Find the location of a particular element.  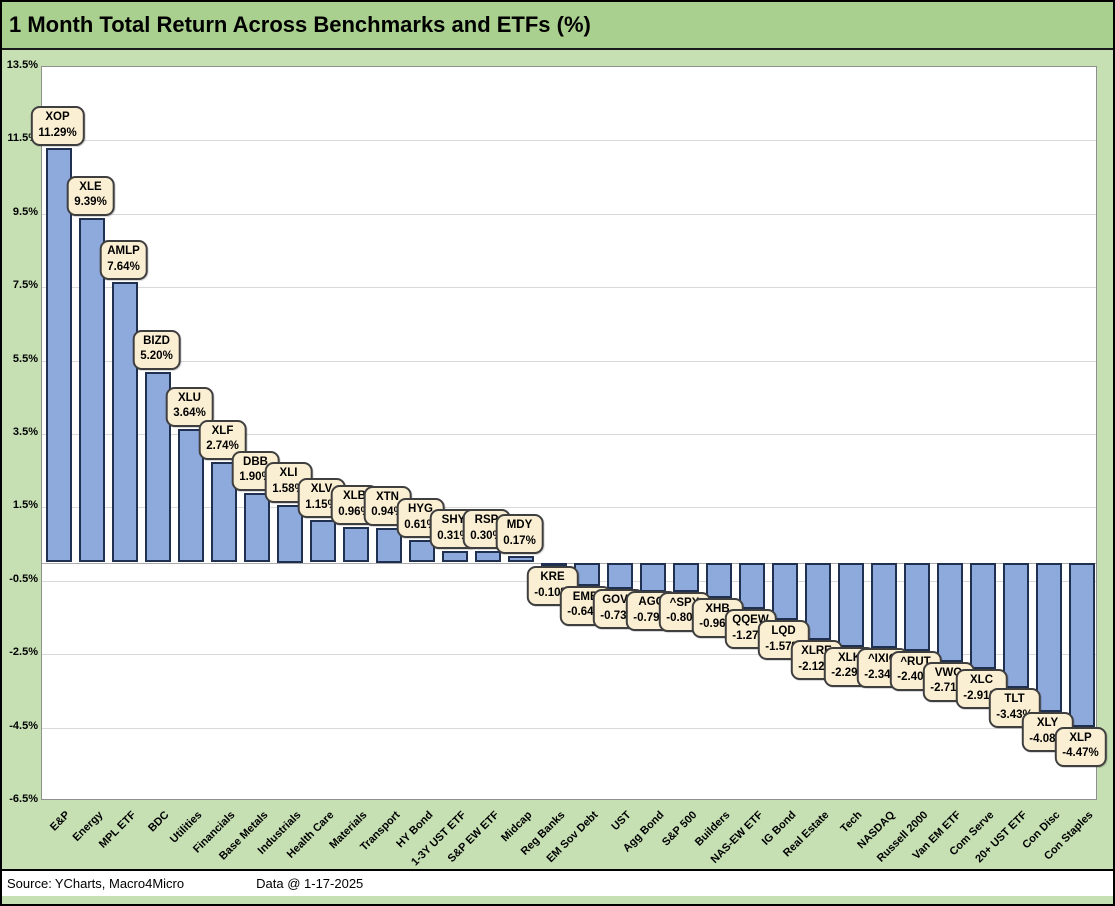

source-label: Source: is located at coordinates (29, 883).